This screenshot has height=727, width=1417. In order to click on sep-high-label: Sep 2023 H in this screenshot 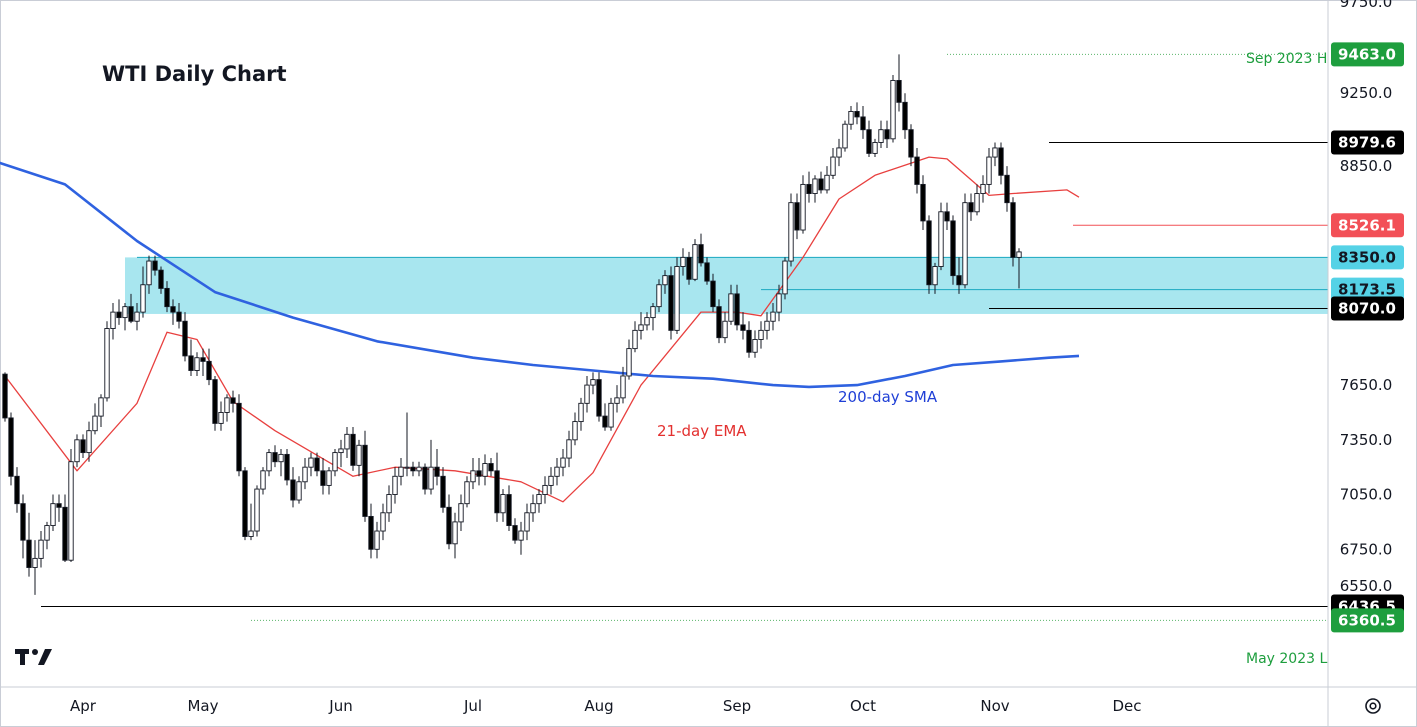, I will do `click(1286, 59)`.